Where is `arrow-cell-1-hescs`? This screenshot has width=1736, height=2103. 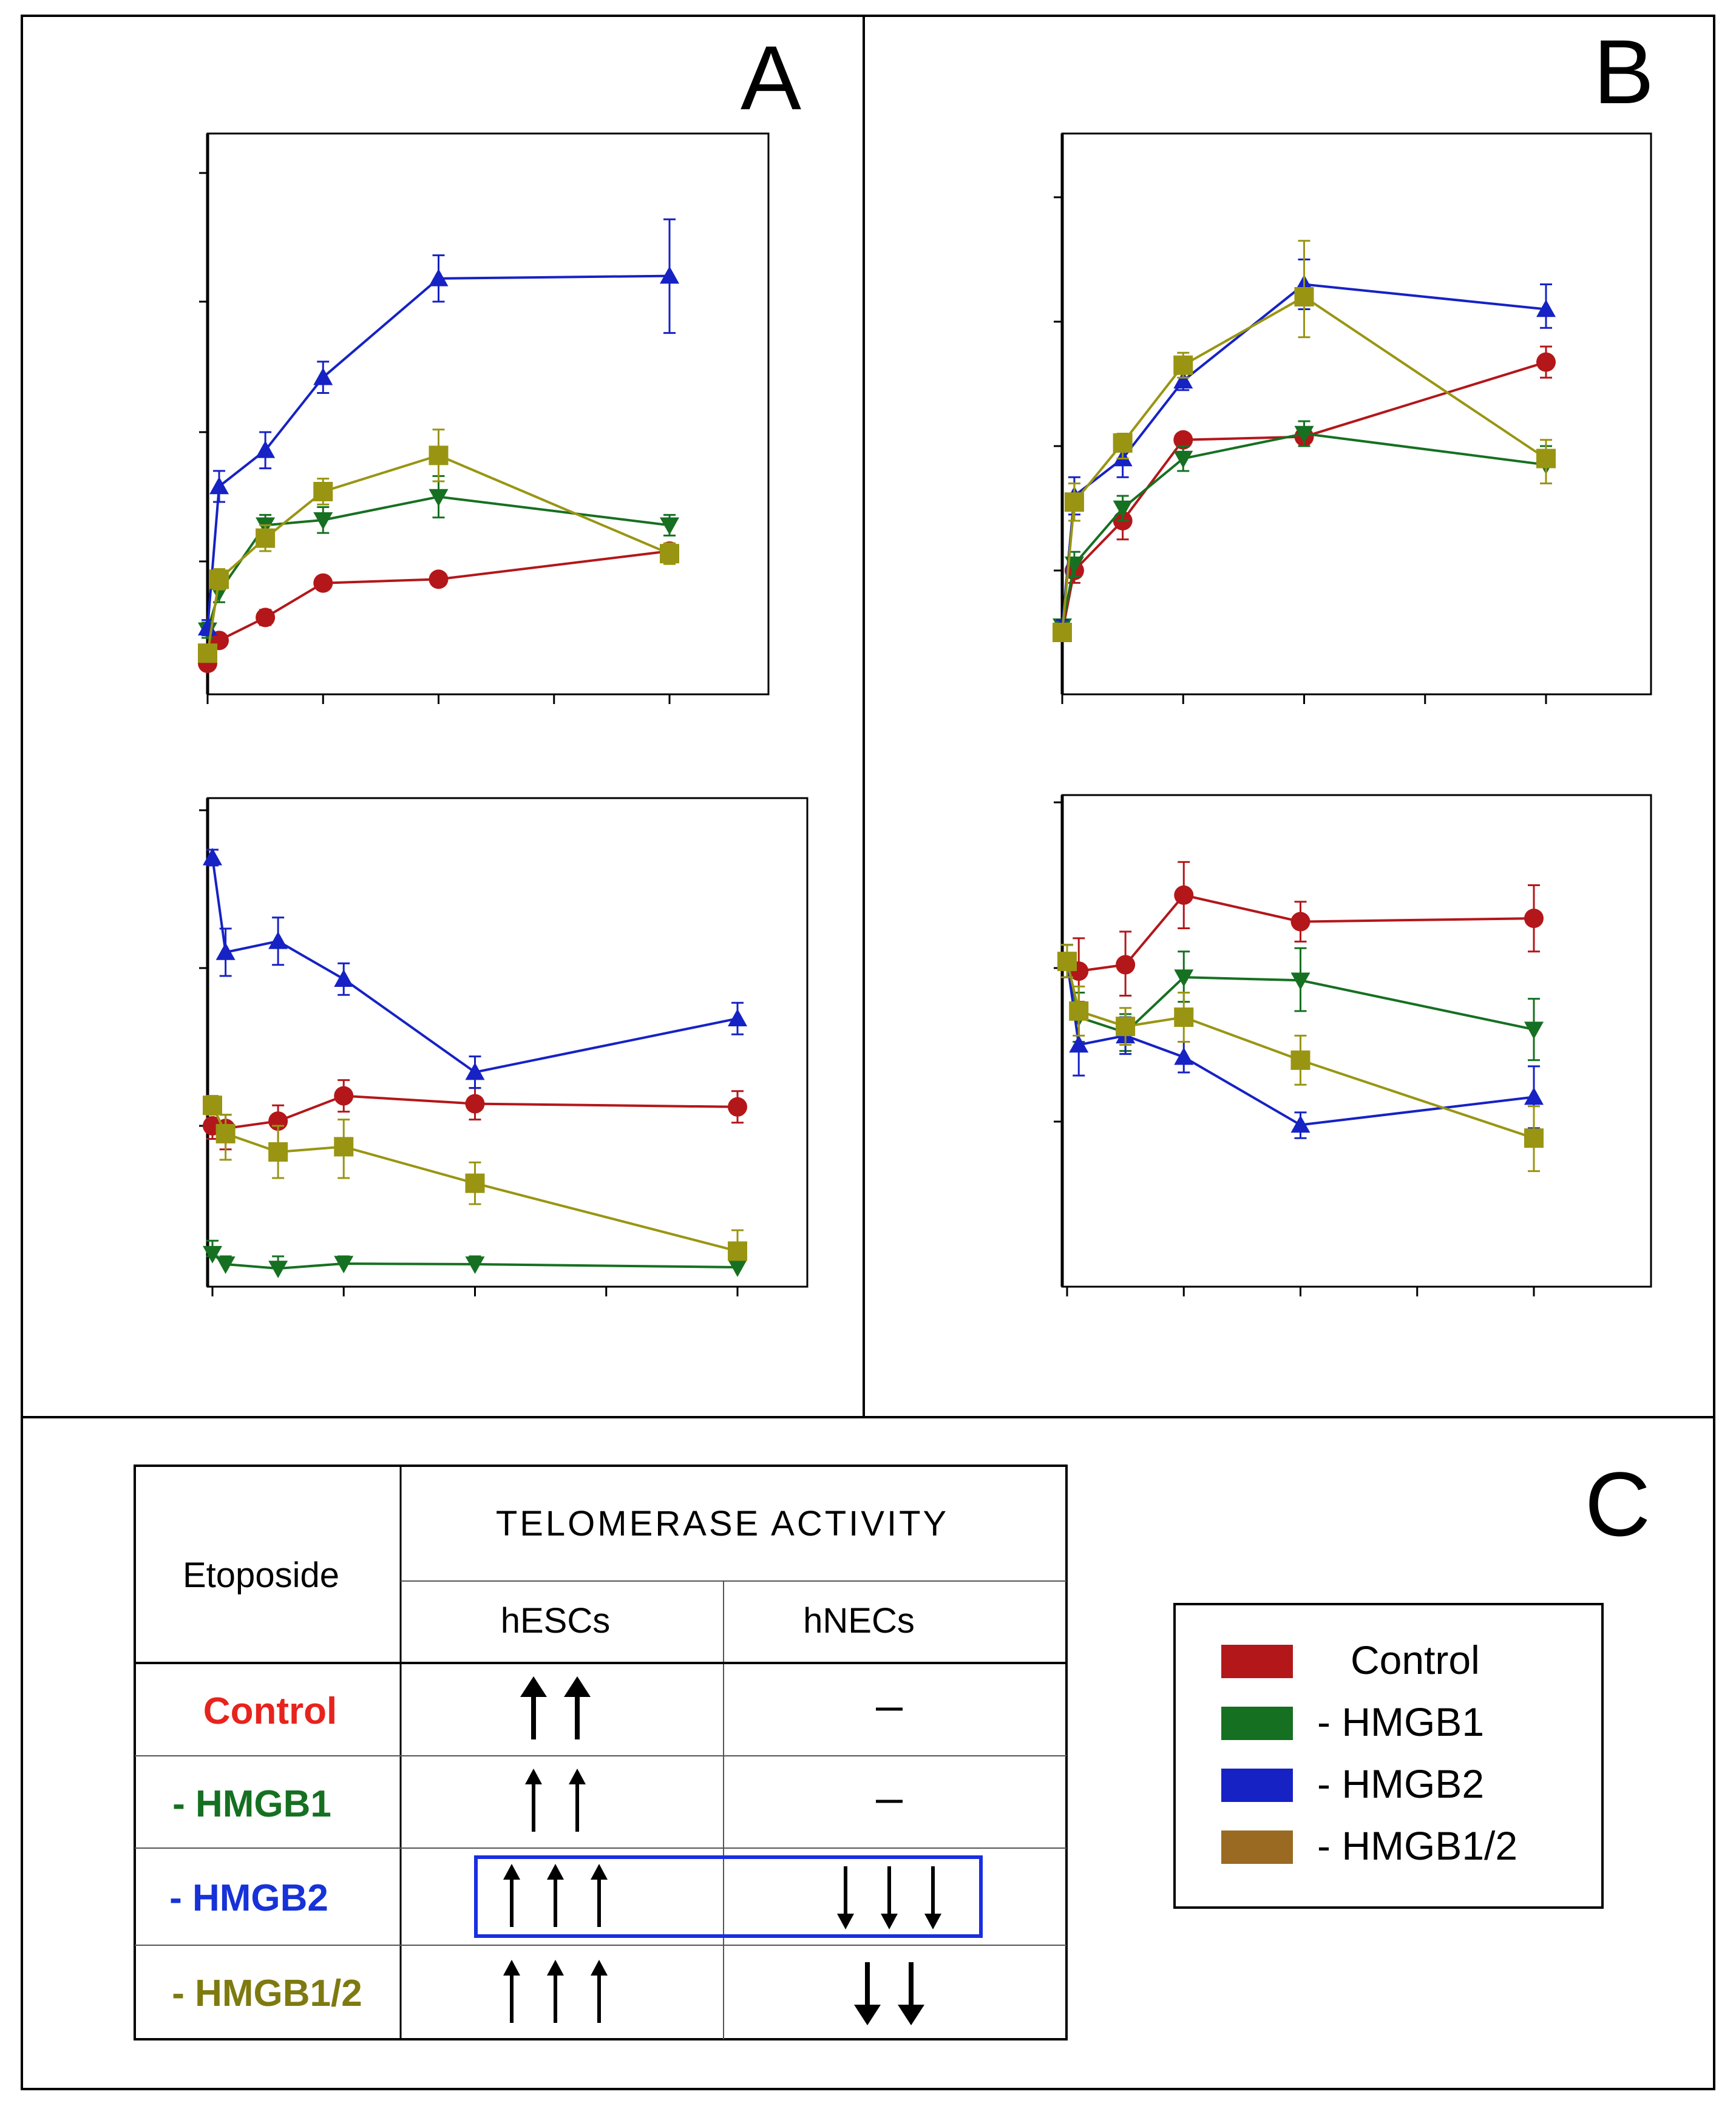
arrow-cell-1-hescs is located at coordinates (555, 1801).